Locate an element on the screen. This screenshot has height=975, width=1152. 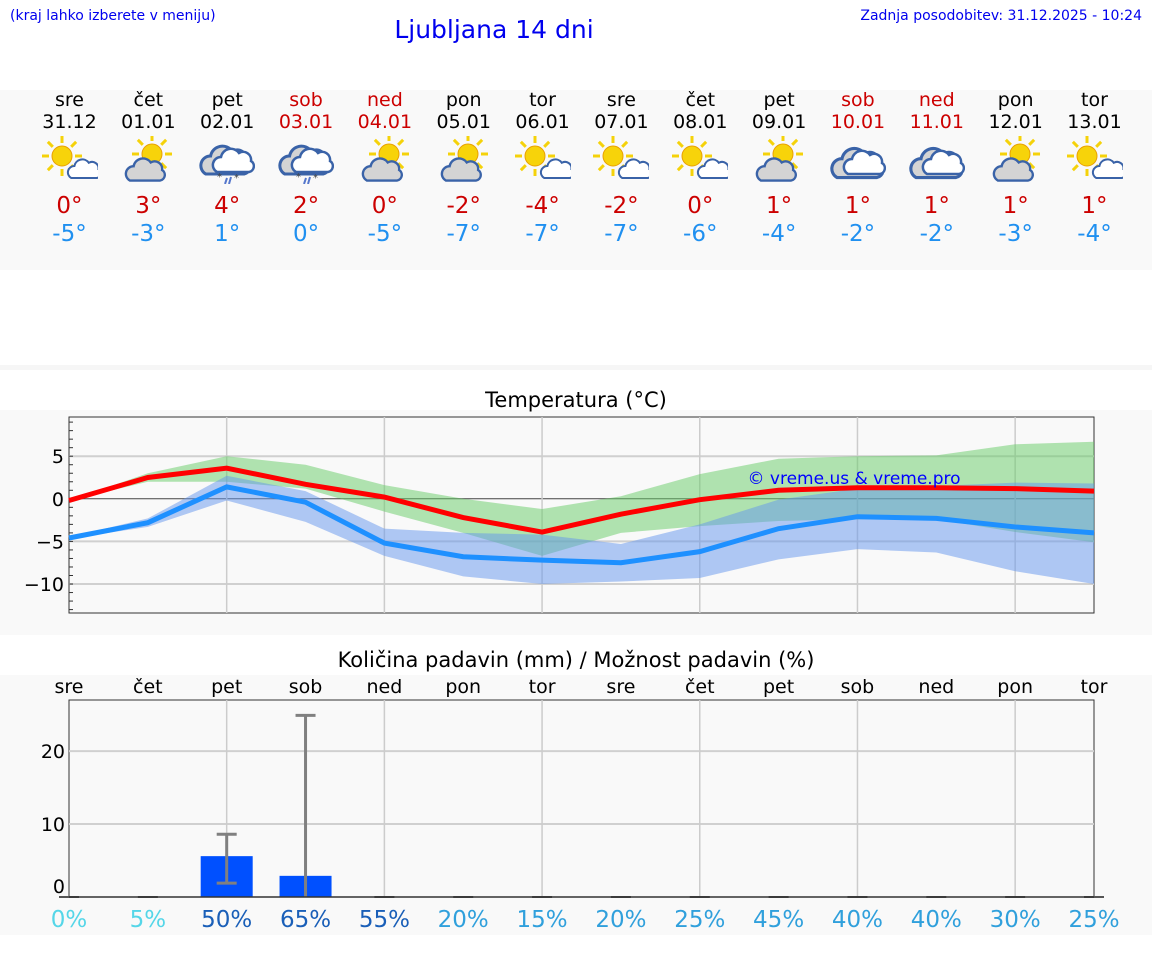
precip-probability: 25% is located at coordinates (1093, 920).